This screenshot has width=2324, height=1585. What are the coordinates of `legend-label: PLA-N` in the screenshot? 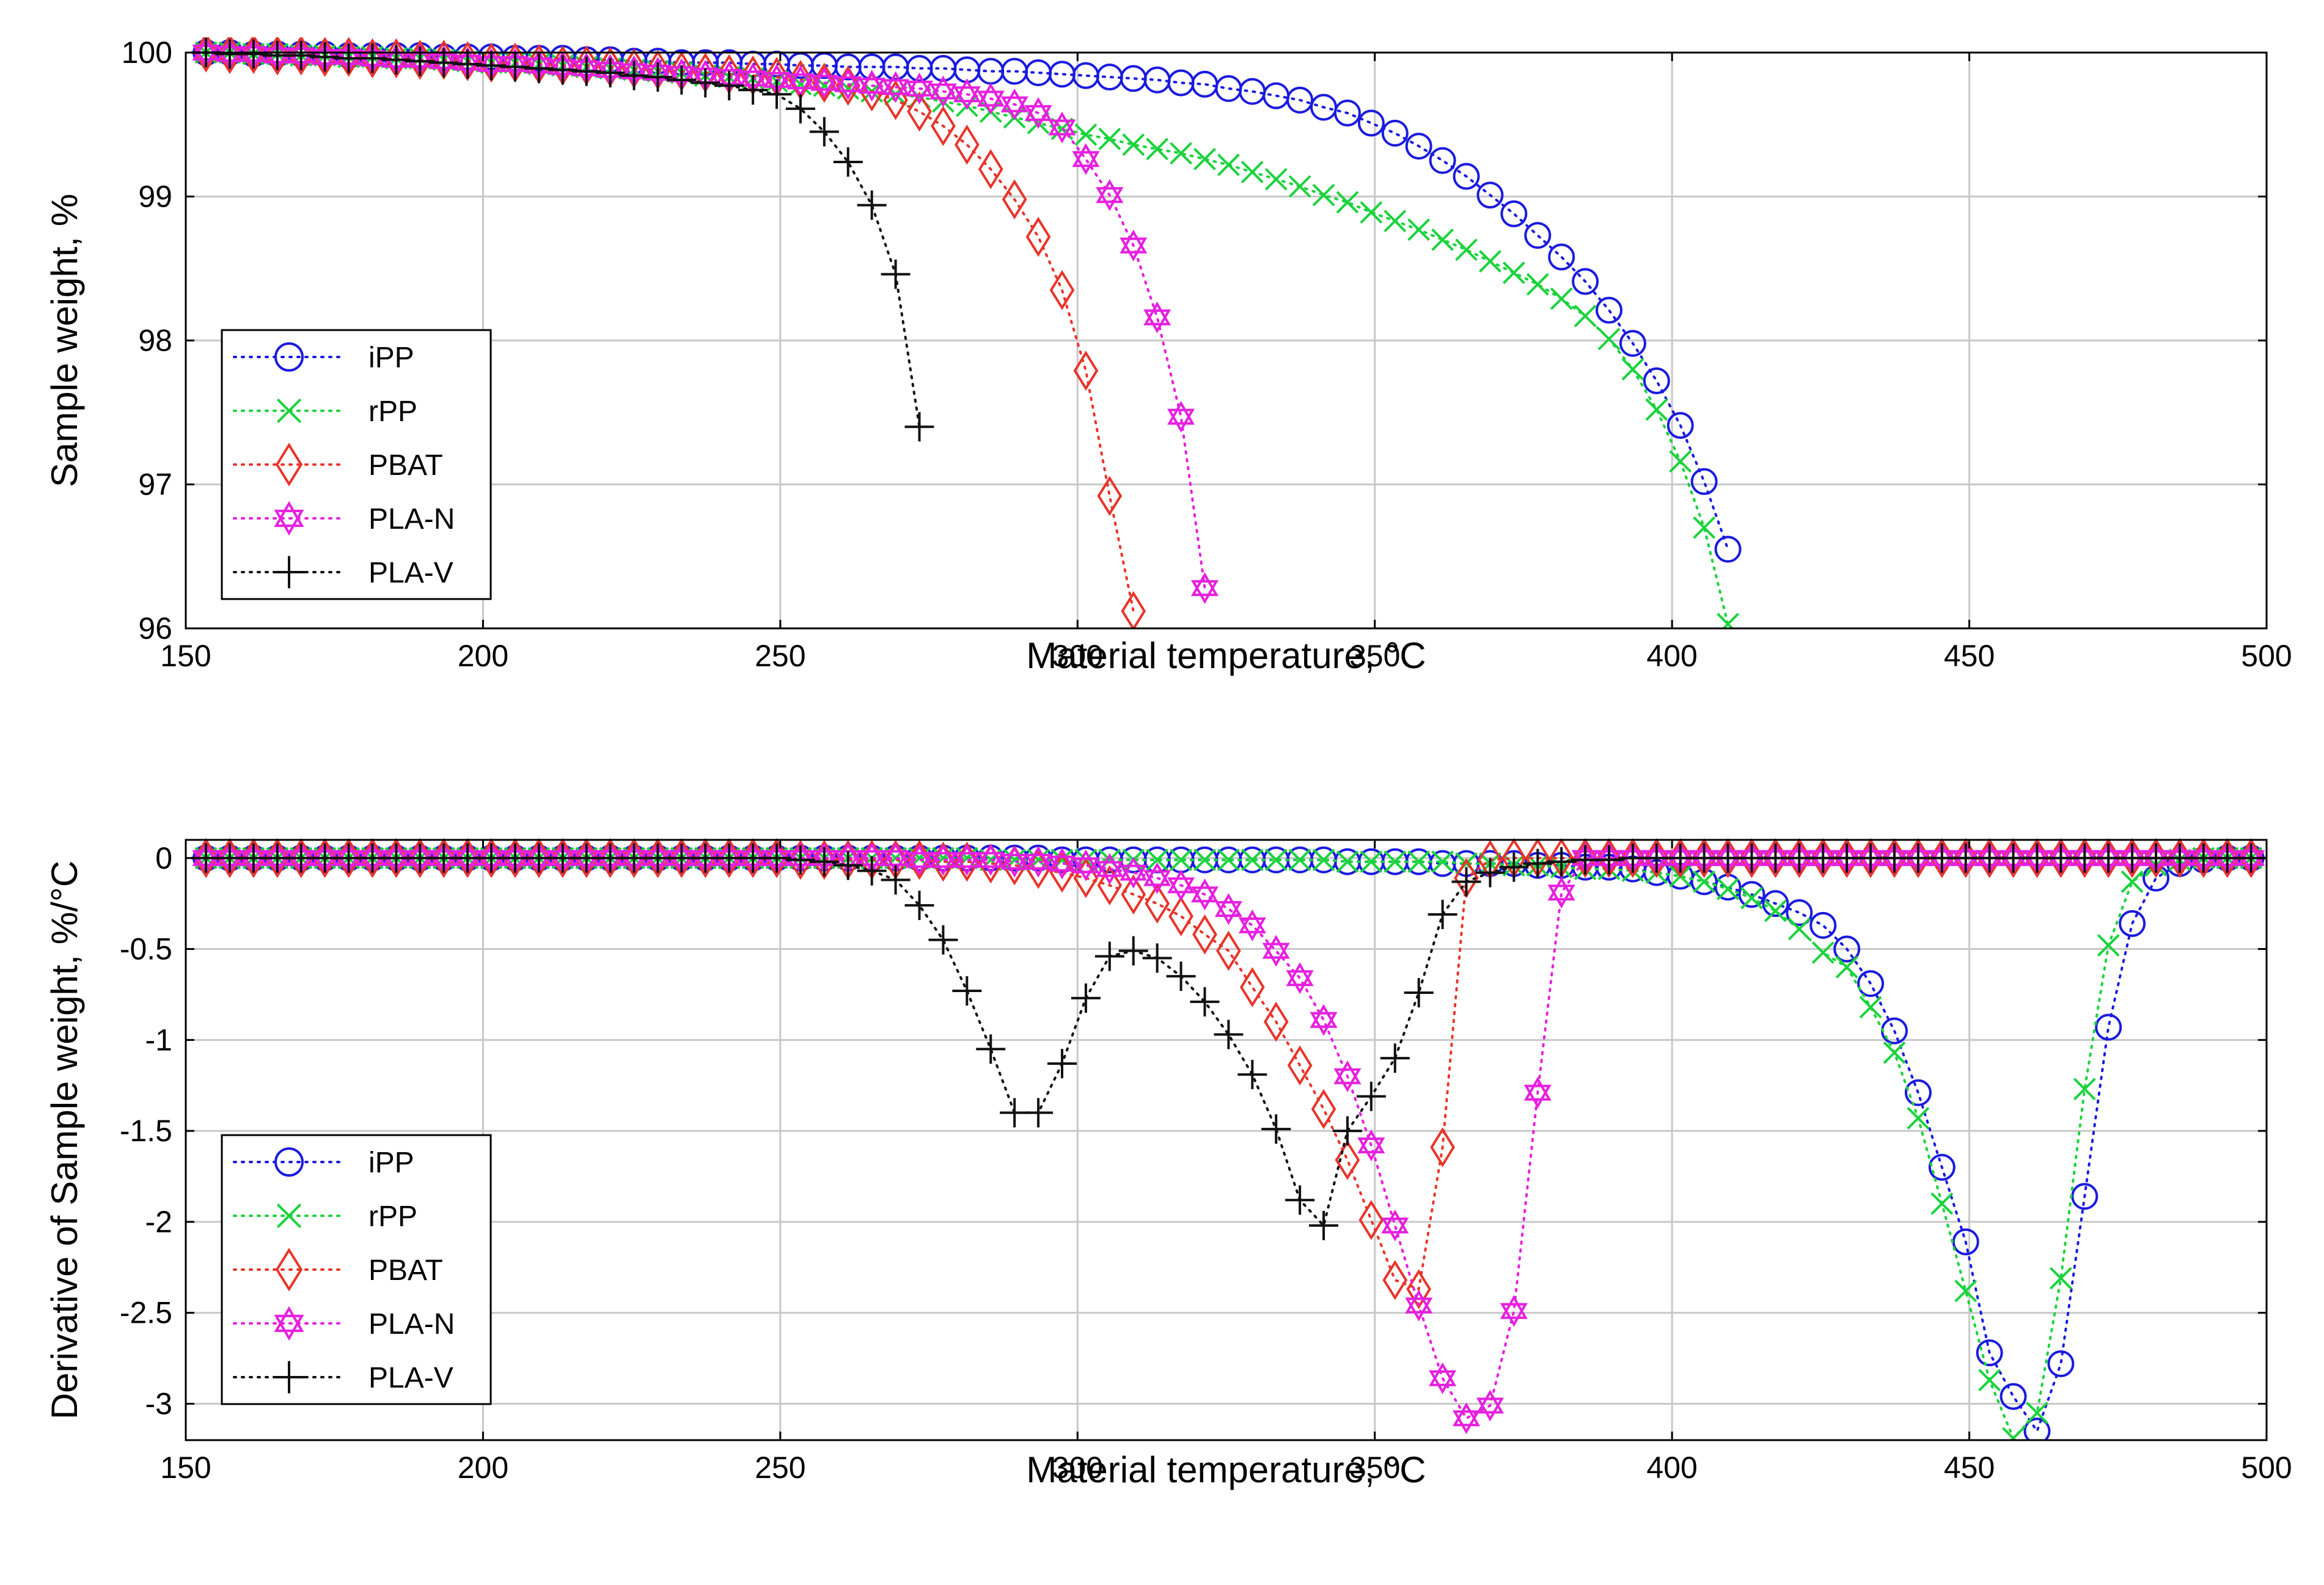 It's located at (411, 1324).